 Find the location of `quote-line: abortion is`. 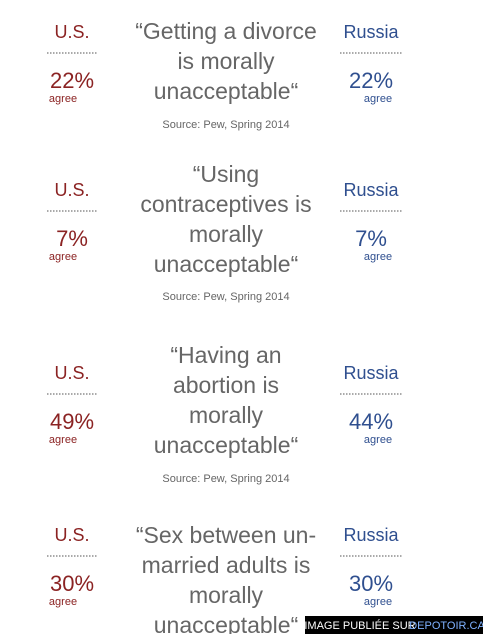

quote-line: abortion is is located at coordinates (226, 385).